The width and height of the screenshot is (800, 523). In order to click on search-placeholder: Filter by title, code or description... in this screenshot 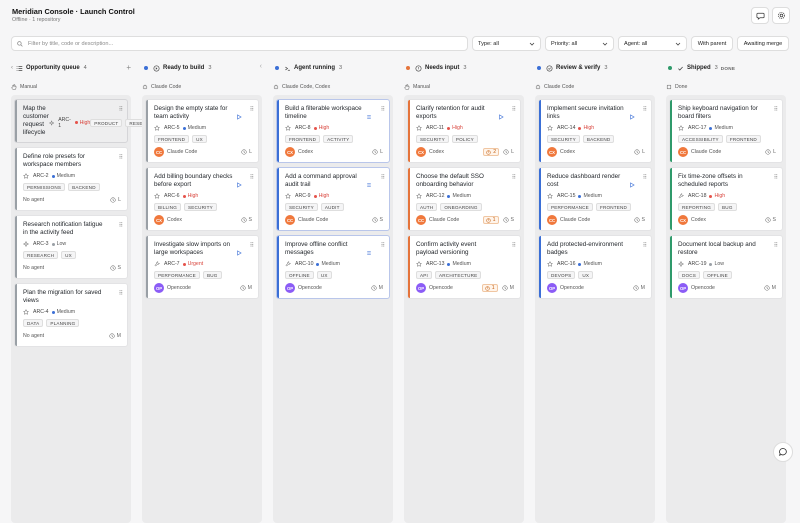, I will do `click(71, 43)`.